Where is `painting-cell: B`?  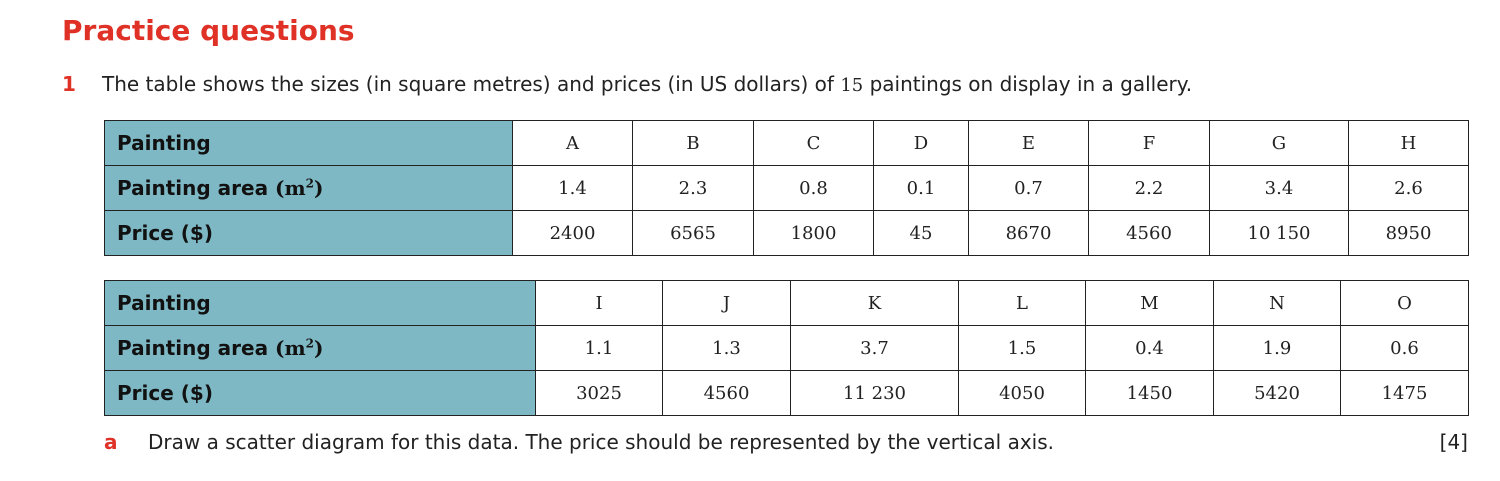
painting-cell: B is located at coordinates (693, 143).